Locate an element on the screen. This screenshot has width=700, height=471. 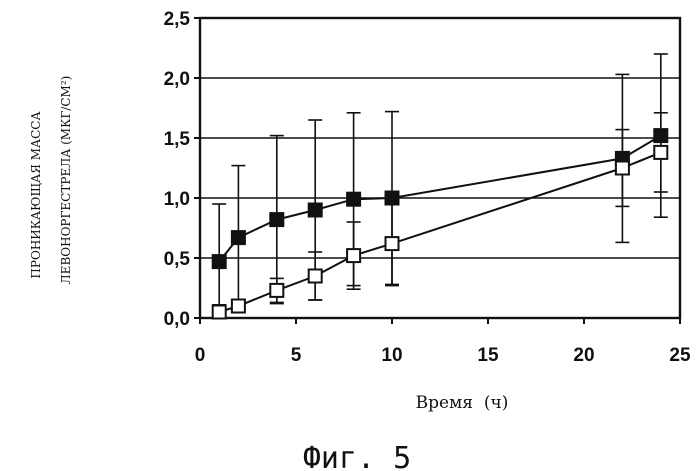
y-tick-label: 2,0 is located at coordinates (177, 79).